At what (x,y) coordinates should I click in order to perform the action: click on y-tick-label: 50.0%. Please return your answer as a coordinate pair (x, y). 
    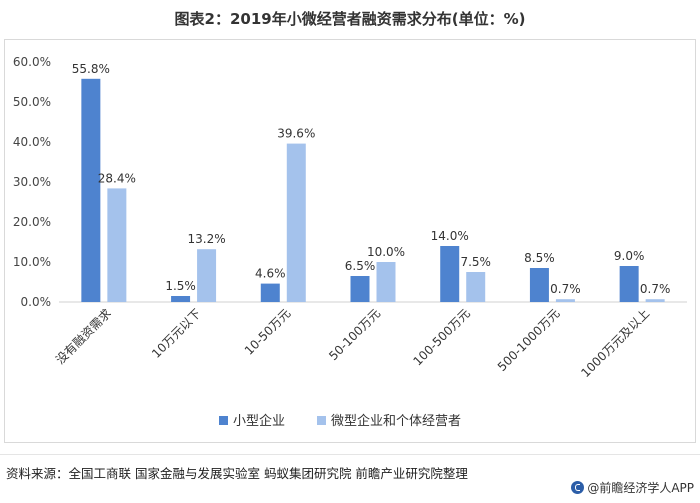
    Looking at the image, I should click on (32, 102).